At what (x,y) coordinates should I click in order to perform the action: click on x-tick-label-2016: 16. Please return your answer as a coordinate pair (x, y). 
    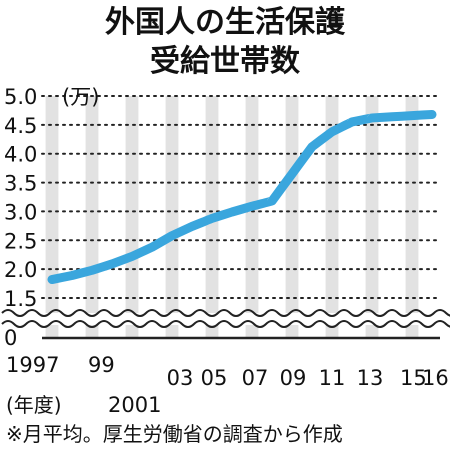
    Looking at the image, I should click on (435, 378).